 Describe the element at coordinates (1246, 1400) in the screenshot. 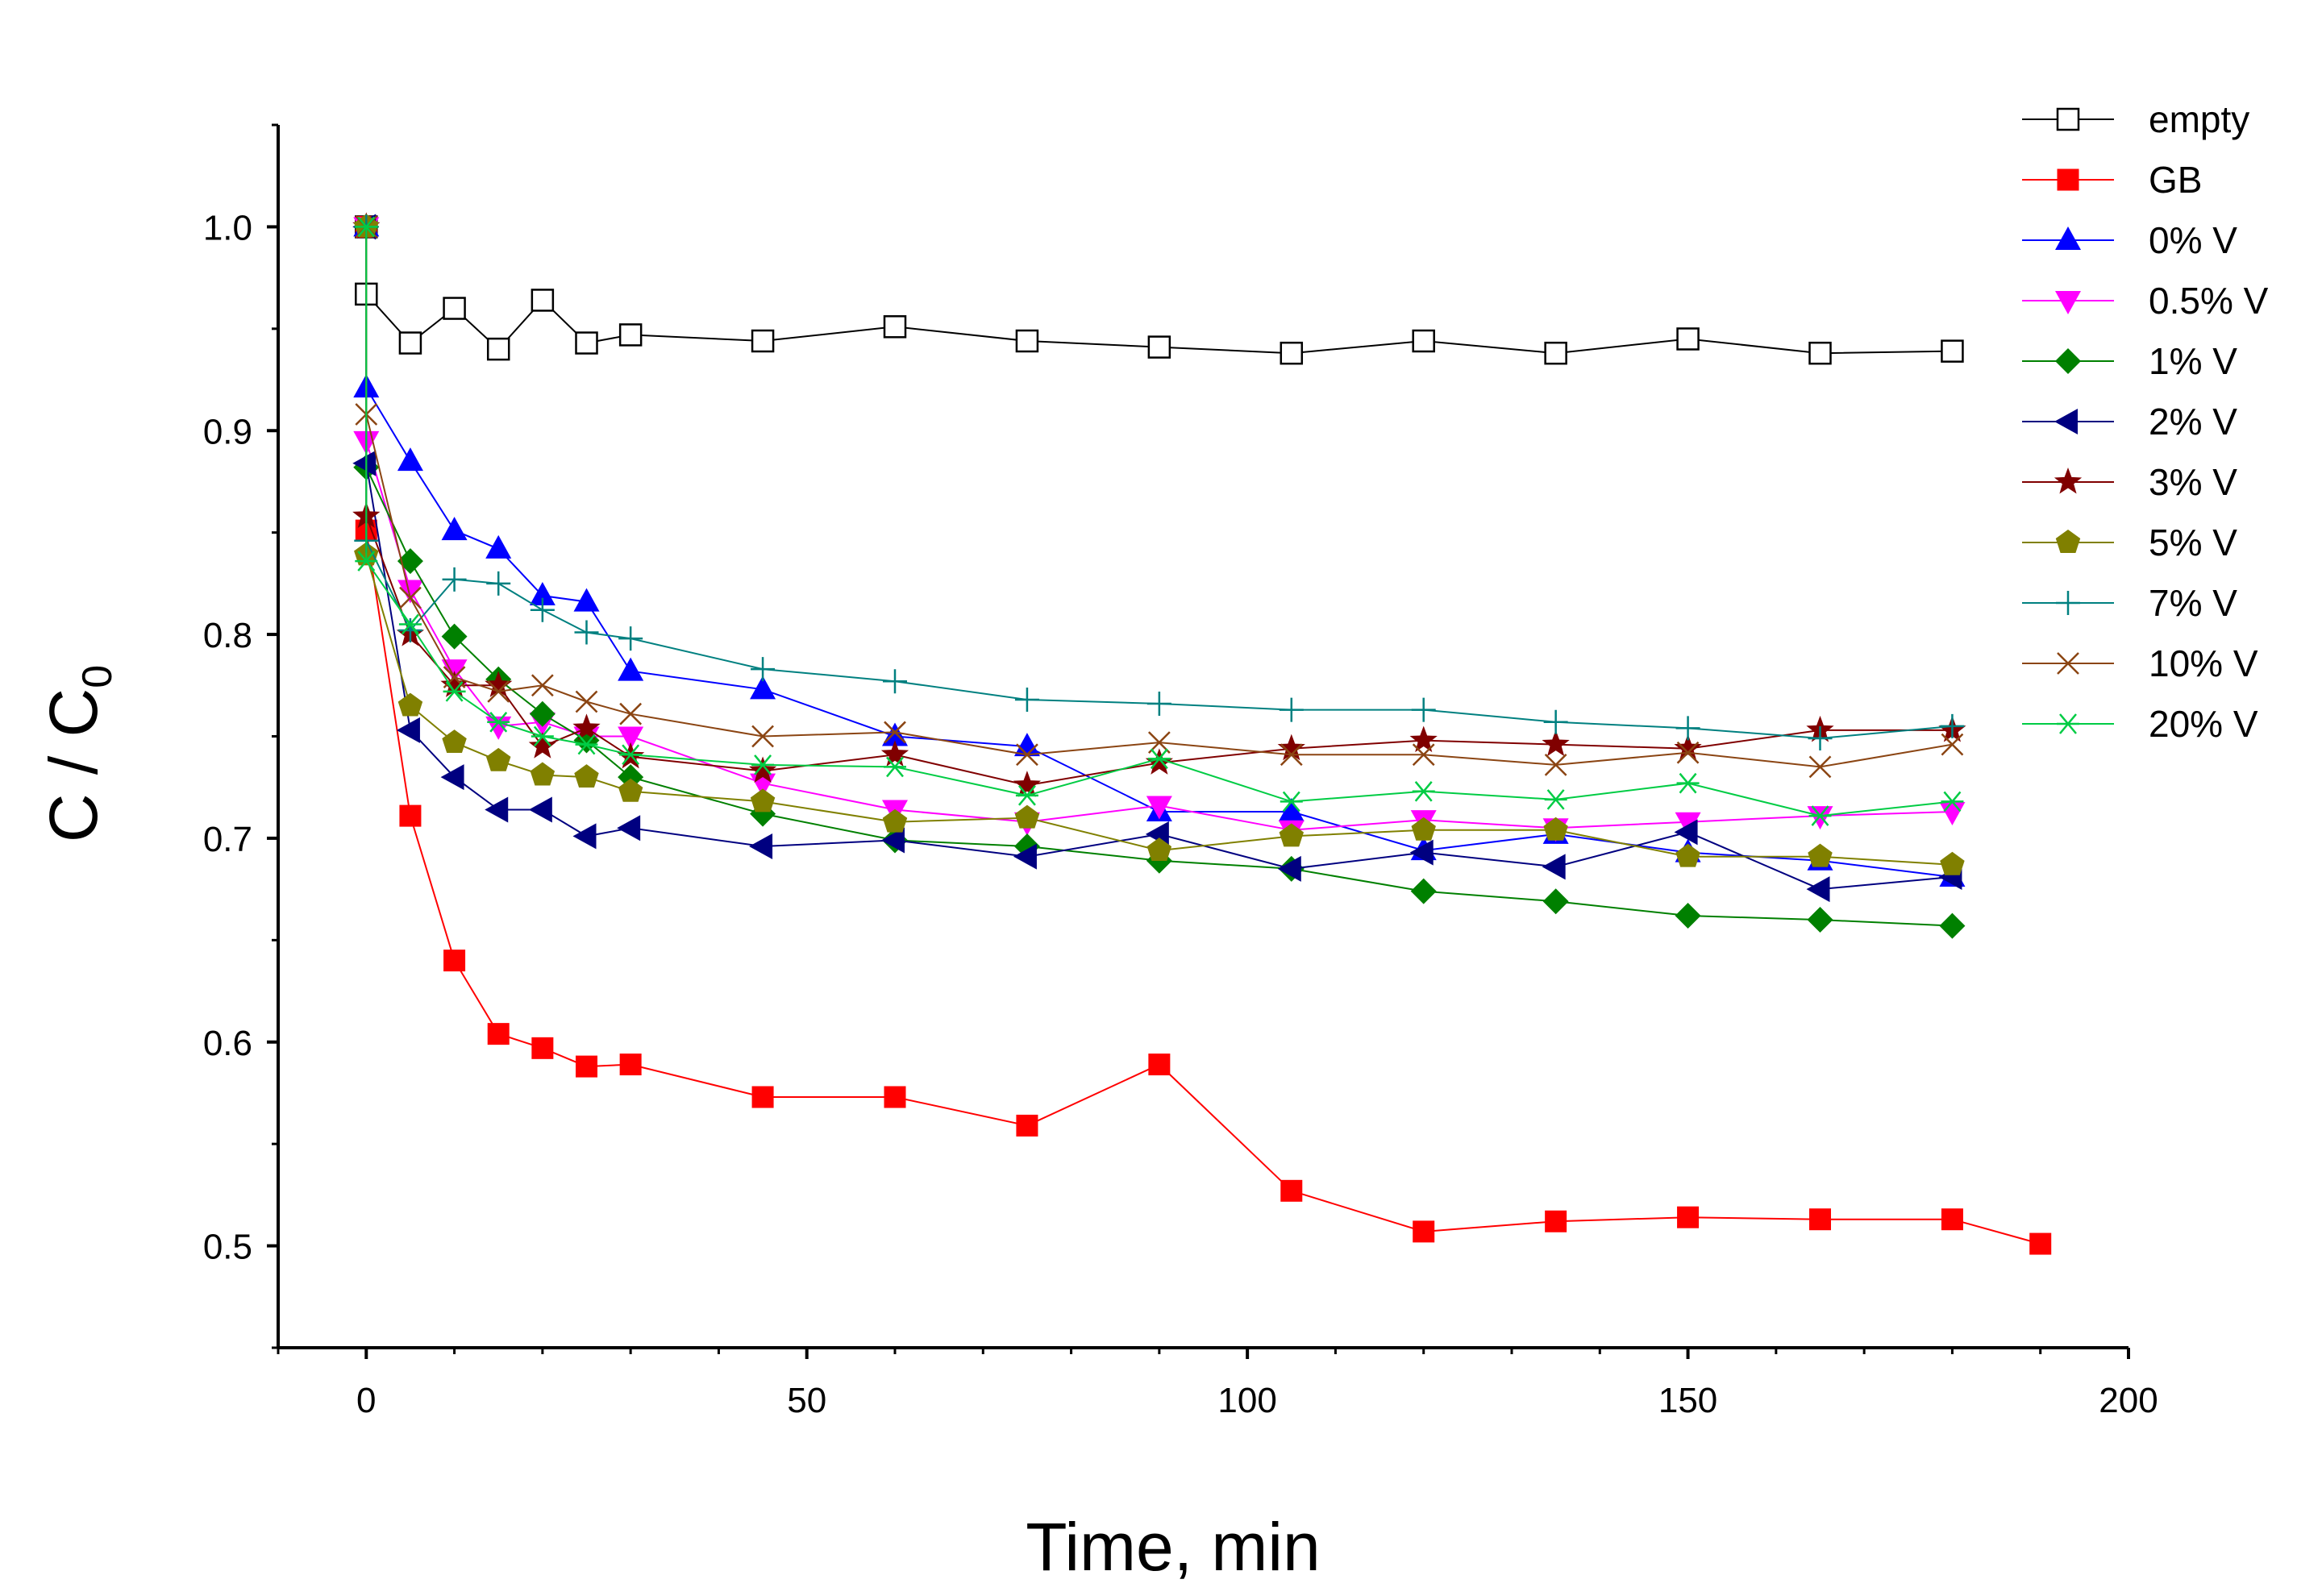

I see `x-tick-label: 100` at that location.